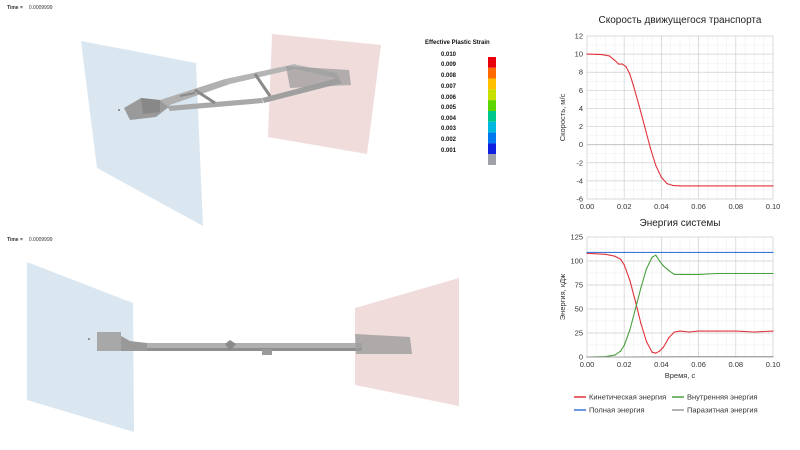 This screenshot has height=450, width=800. What do you see at coordinates (581, 357) in the screenshot?
I see `energy-chart-ytick-5: 0` at bounding box center [581, 357].